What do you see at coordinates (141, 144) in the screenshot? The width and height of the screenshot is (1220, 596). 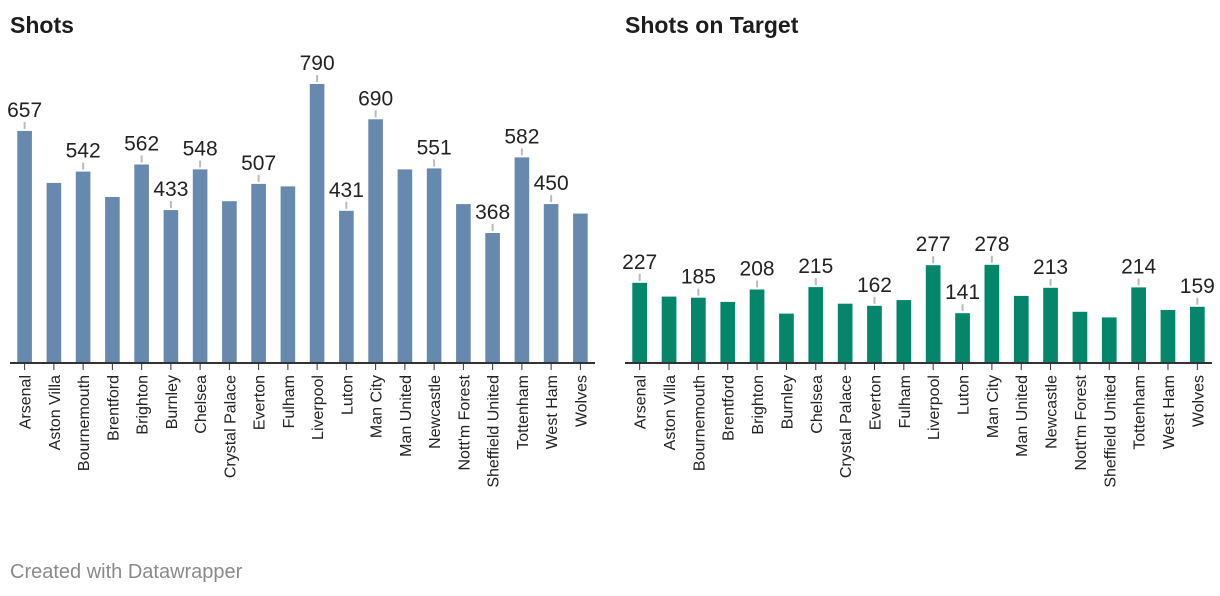 I see `value-label: 562` at bounding box center [141, 144].